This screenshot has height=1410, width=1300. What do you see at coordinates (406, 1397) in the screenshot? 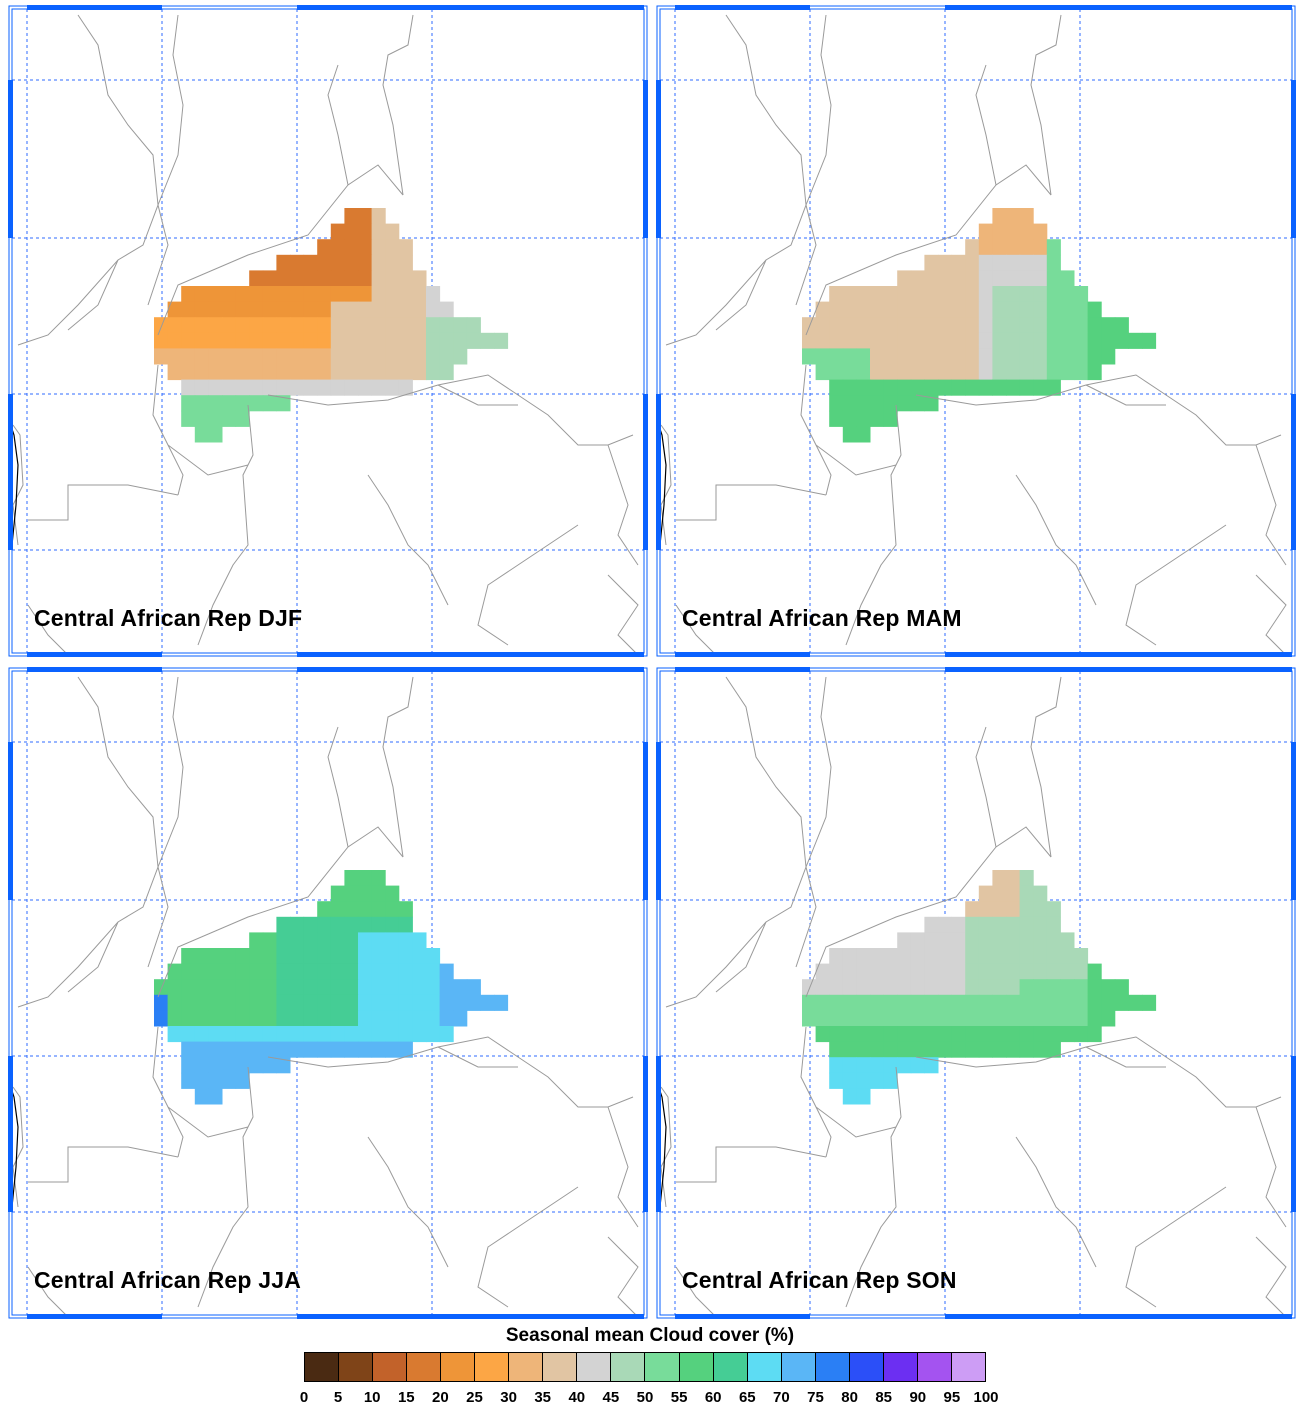
I see `colorbar-tick-label: 15` at bounding box center [406, 1397].